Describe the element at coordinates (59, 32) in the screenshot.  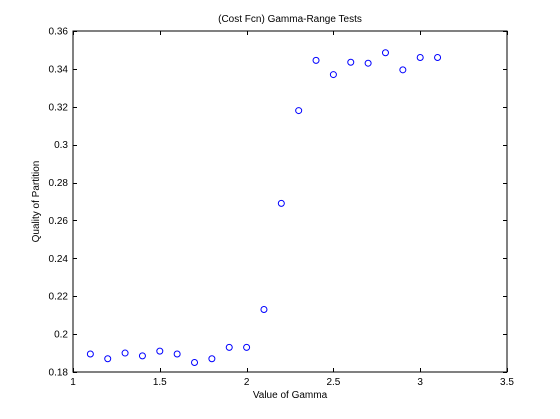
I see `y-tick-label: 0.36` at that location.